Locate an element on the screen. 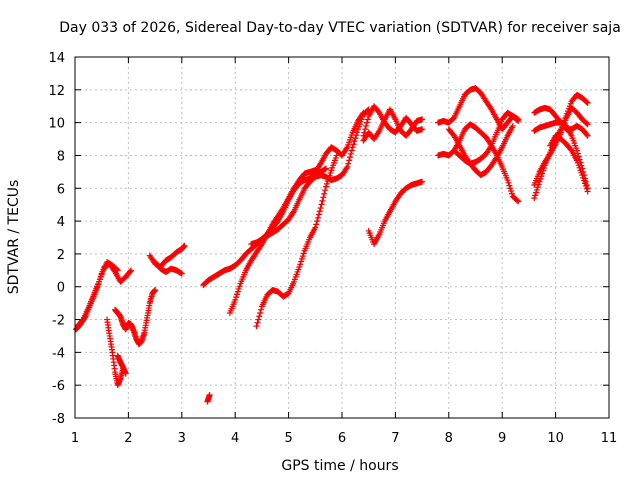 The width and height of the screenshot is (640, 480). x-tick-label: 5 is located at coordinates (288, 438).